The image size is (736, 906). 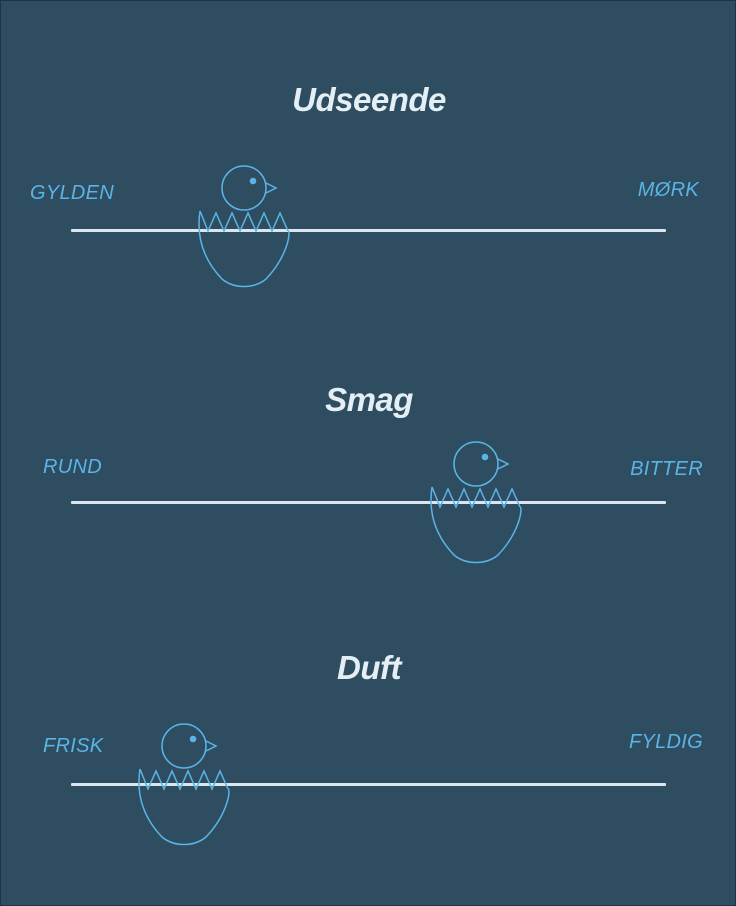 What do you see at coordinates (72, 467) in the screenshot?
I see `slider-left-label: RUND` at bounding box center [72, 467].